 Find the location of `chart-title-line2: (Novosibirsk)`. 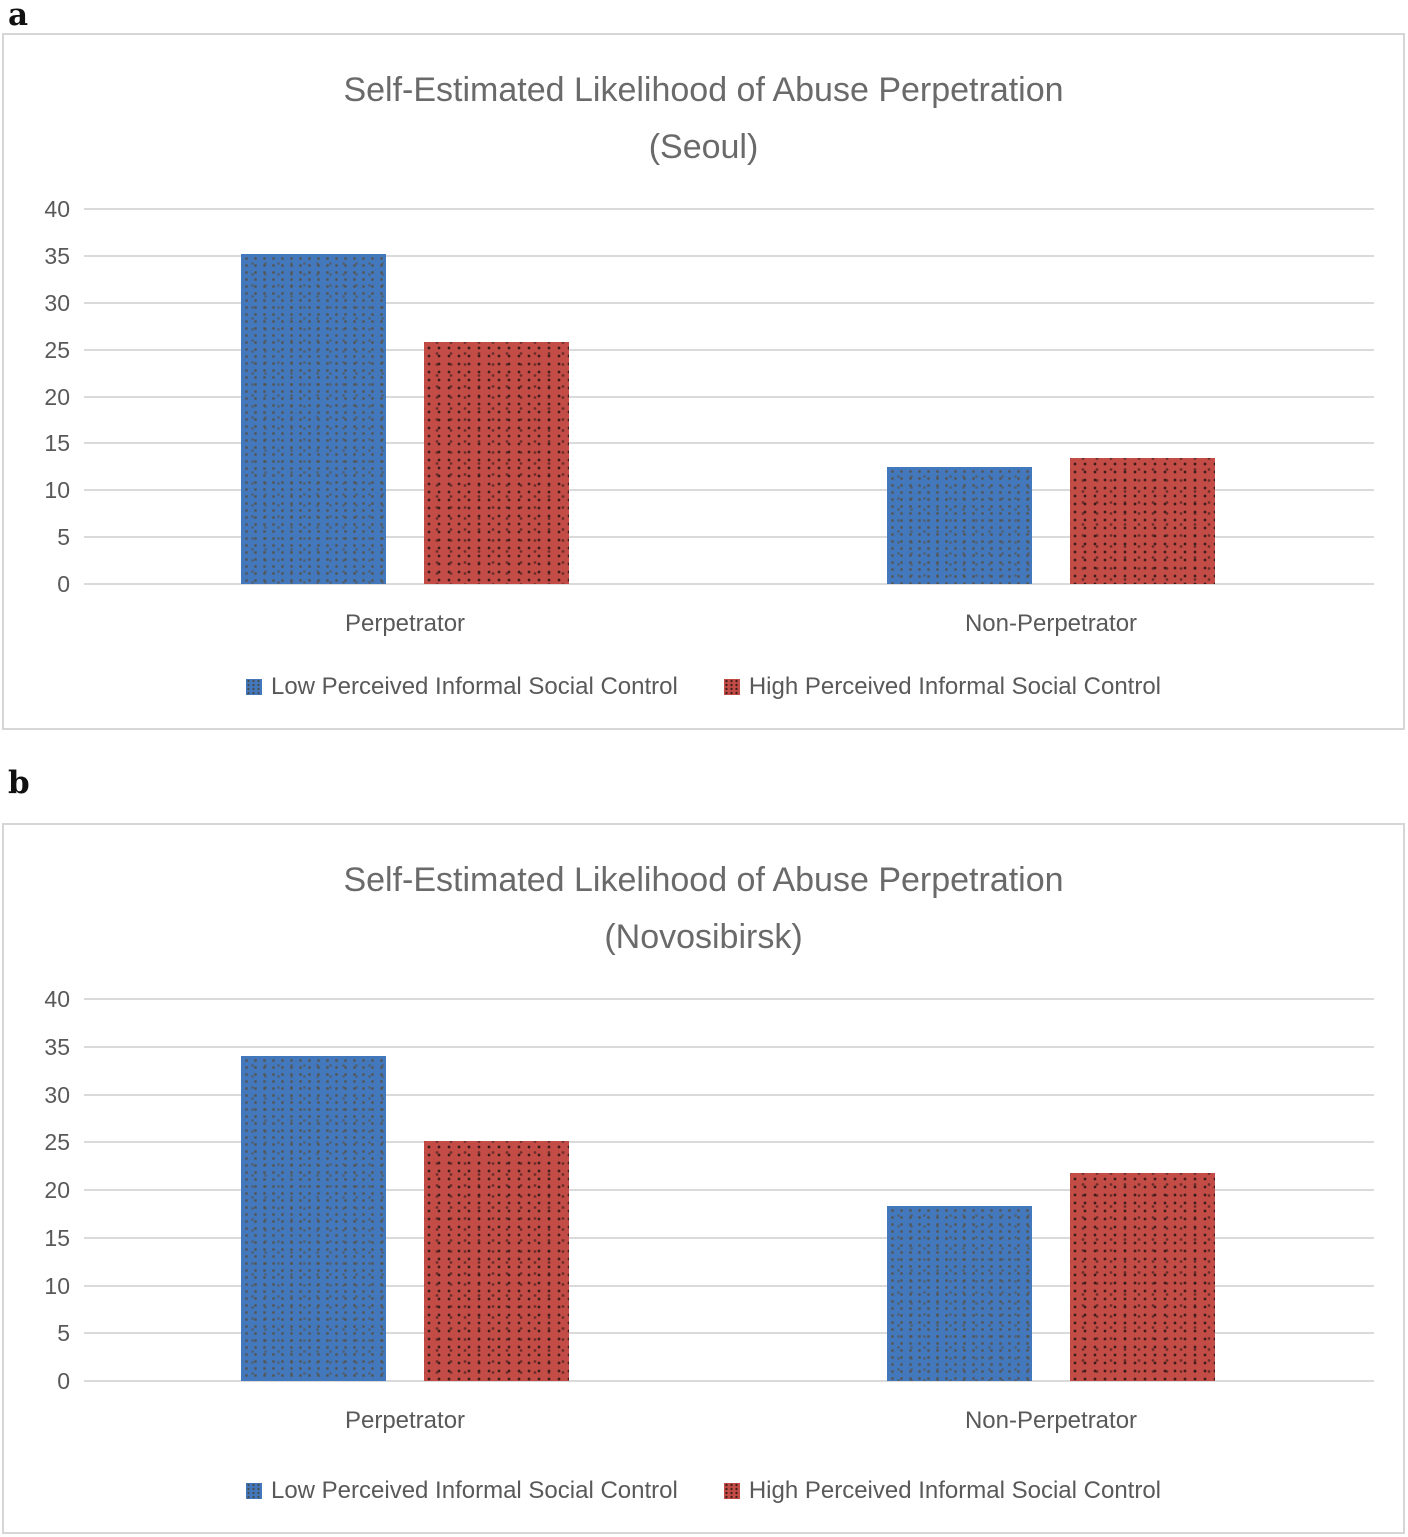

chart-title-line2: (Novosibirsk) is located at coordinates (703, 937).